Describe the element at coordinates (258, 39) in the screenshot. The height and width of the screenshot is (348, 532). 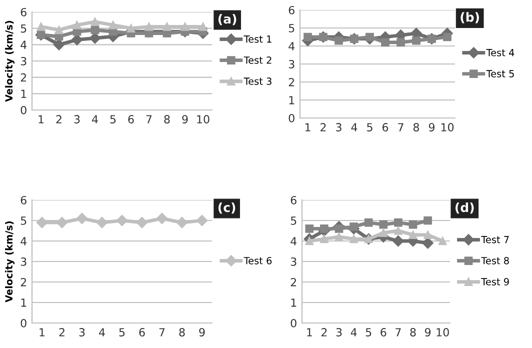
I see `legend-label: Test 1` at that location.